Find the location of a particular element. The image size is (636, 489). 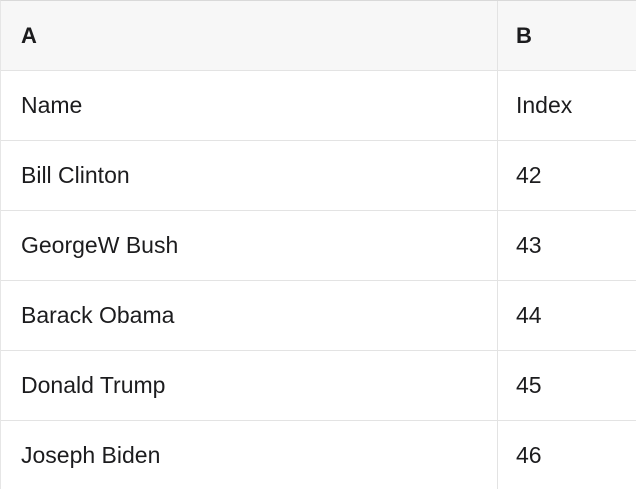

cell-index: 42 is located at coordinates (529, 175).